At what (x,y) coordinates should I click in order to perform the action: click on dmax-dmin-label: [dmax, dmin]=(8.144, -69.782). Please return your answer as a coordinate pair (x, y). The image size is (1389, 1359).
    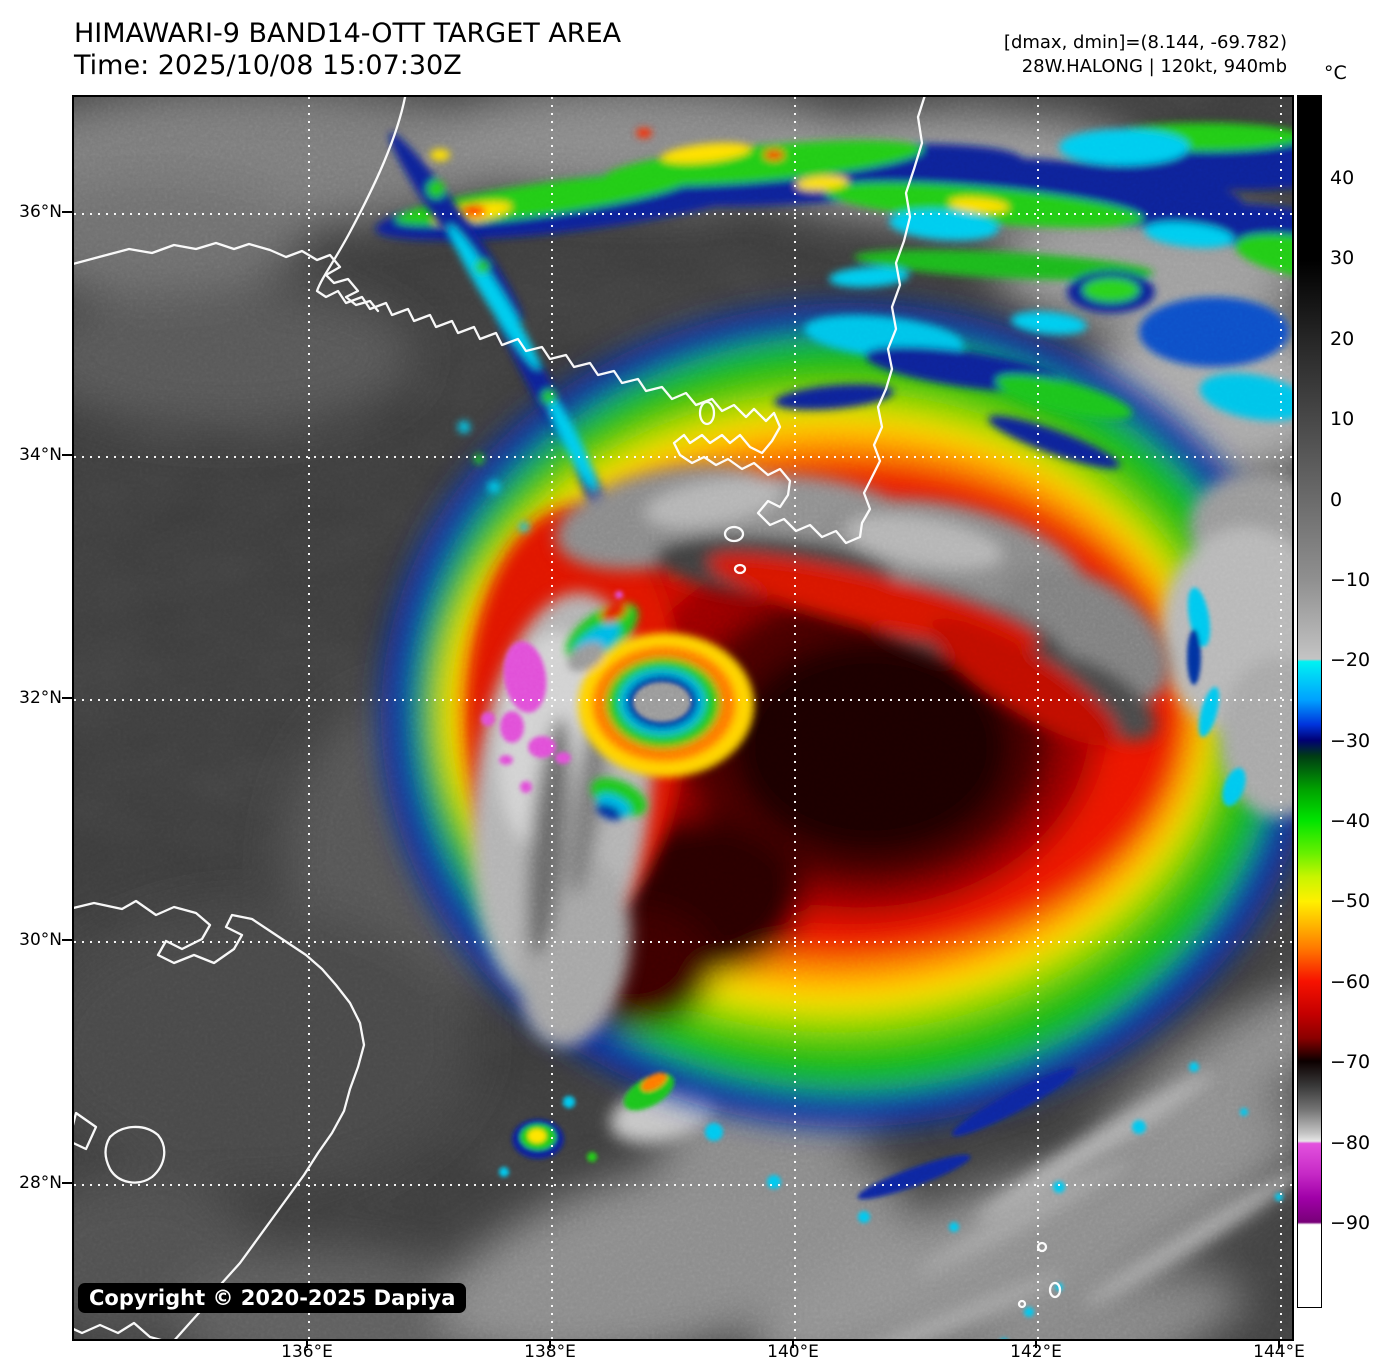
    Looking at the image, I should click on (1145, 42).